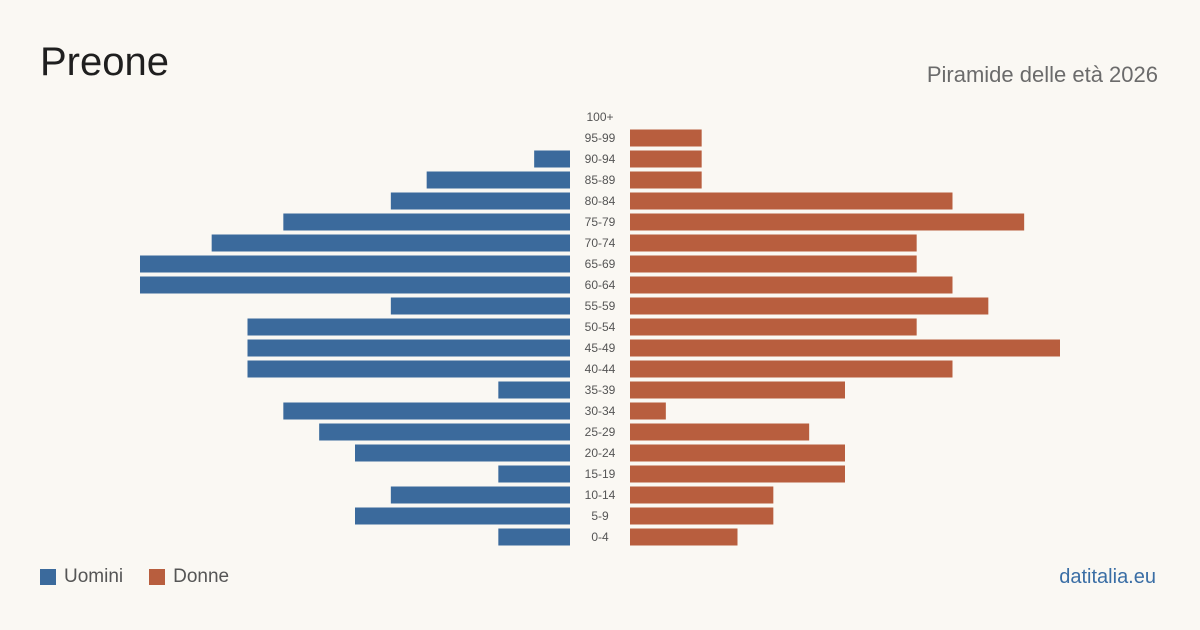 This screenshot has height=630, width=1200. Describe the element at coordinates (600, 516) in the screenshot. I see `age-label-5-9: 5-9` at that location.